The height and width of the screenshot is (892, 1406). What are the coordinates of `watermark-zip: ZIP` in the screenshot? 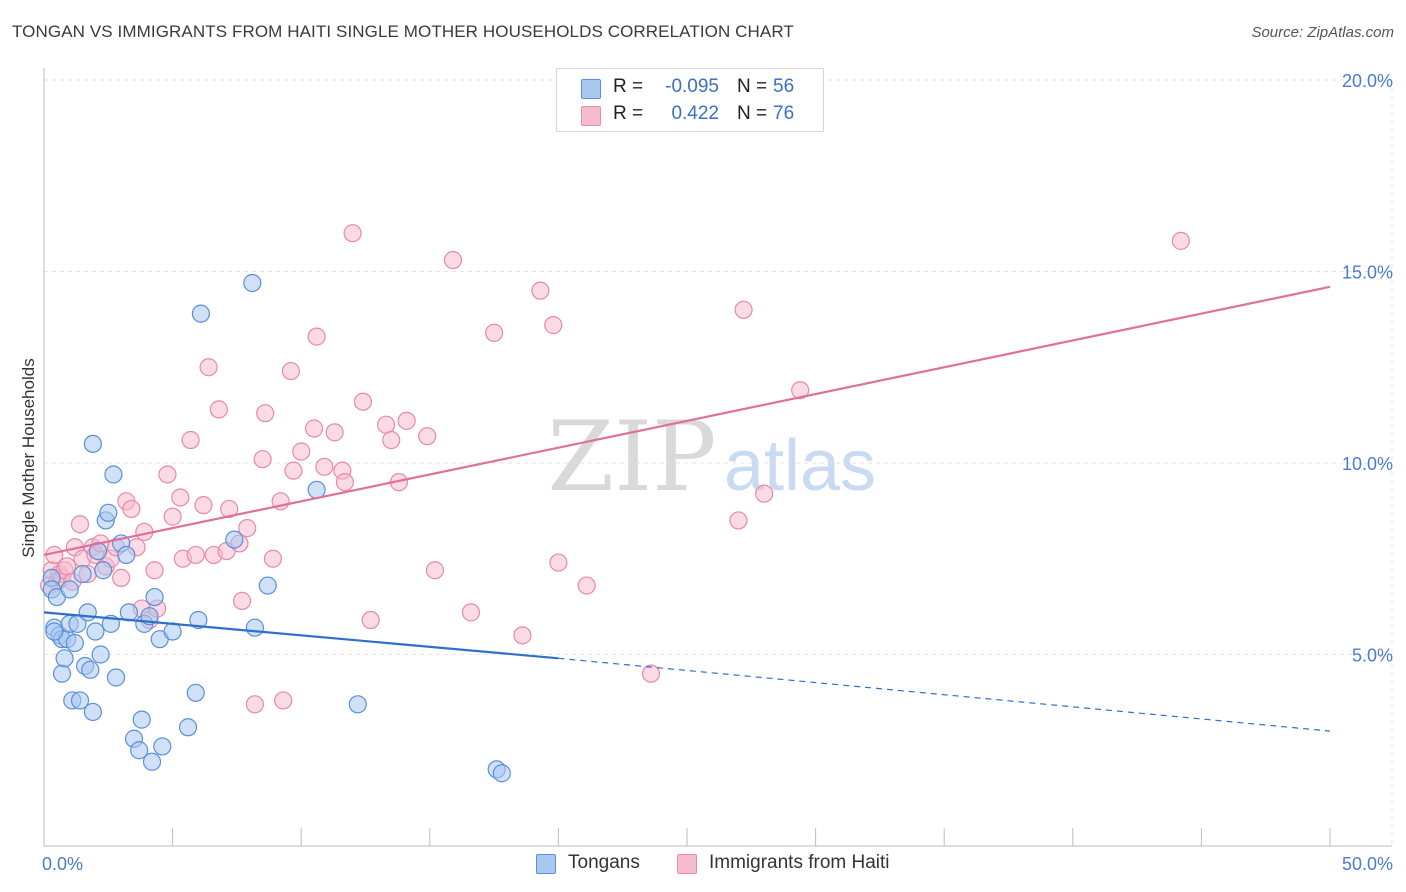 It's located at (631, 457).